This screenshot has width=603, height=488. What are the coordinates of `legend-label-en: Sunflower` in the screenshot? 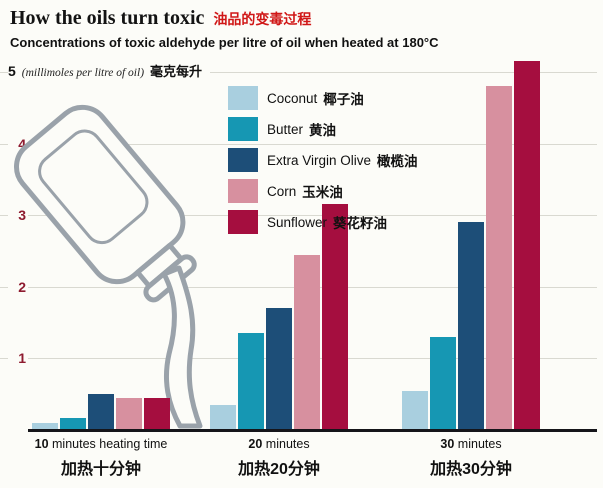 It's located at (297, 222).